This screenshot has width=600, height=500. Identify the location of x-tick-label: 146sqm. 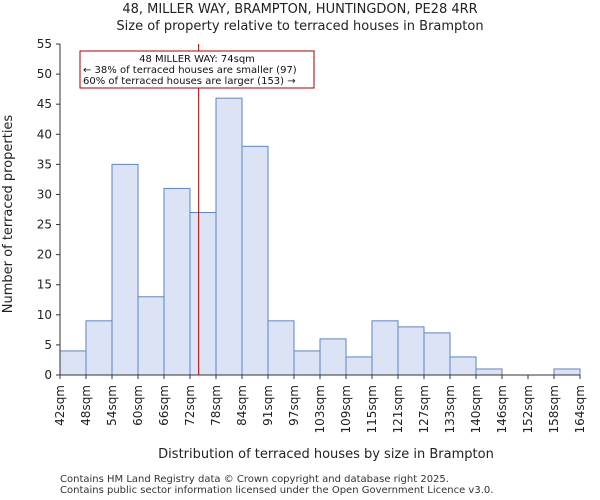
(502, 409).